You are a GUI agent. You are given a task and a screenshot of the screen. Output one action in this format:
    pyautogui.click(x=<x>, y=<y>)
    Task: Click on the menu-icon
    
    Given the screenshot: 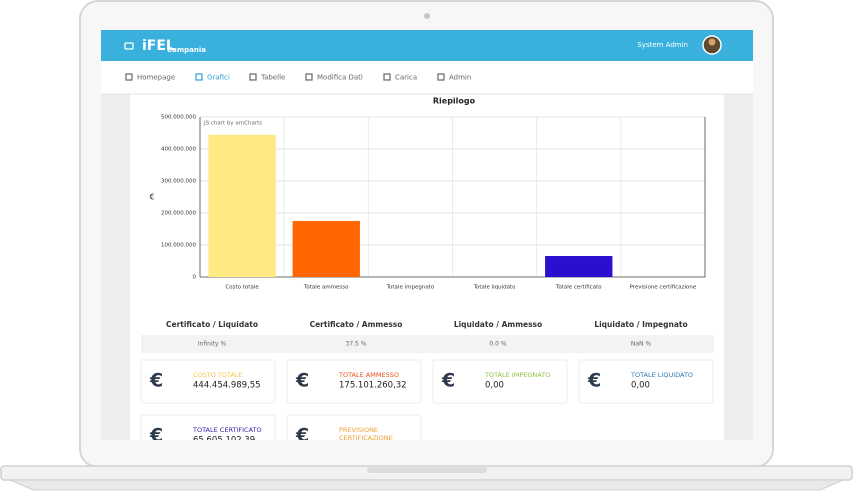 What is the action you would take?
    pyautogui.click(x=129, y=46)
    